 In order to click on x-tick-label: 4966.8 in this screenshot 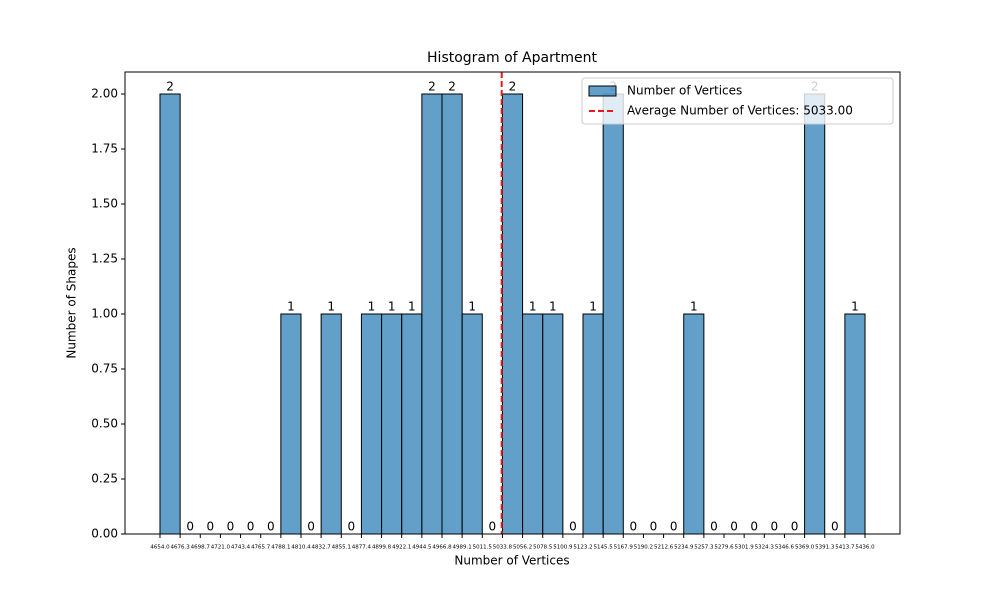, I will do `click(442, 548)`.